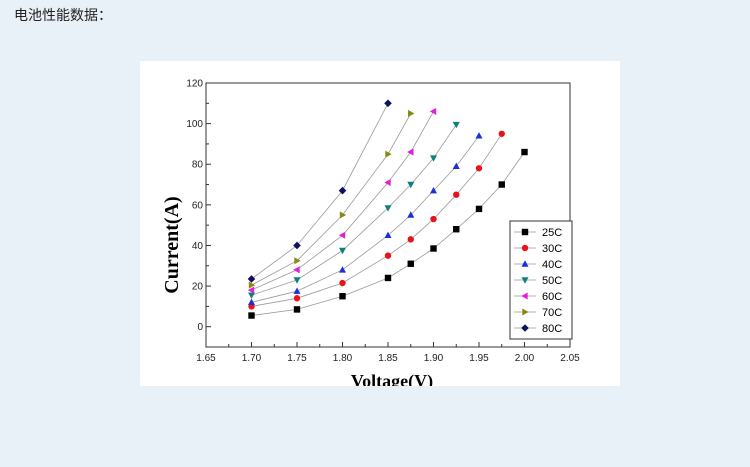 Image resolution: width=750 pixels, height=467 pixels. I want to click on y-tick-label: 100, so click(194, 124).